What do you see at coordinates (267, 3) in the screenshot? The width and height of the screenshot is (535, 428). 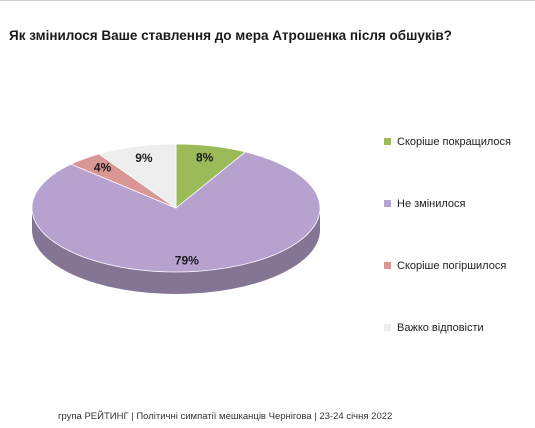 I see `top-divider` at bounding box center [267, 3].